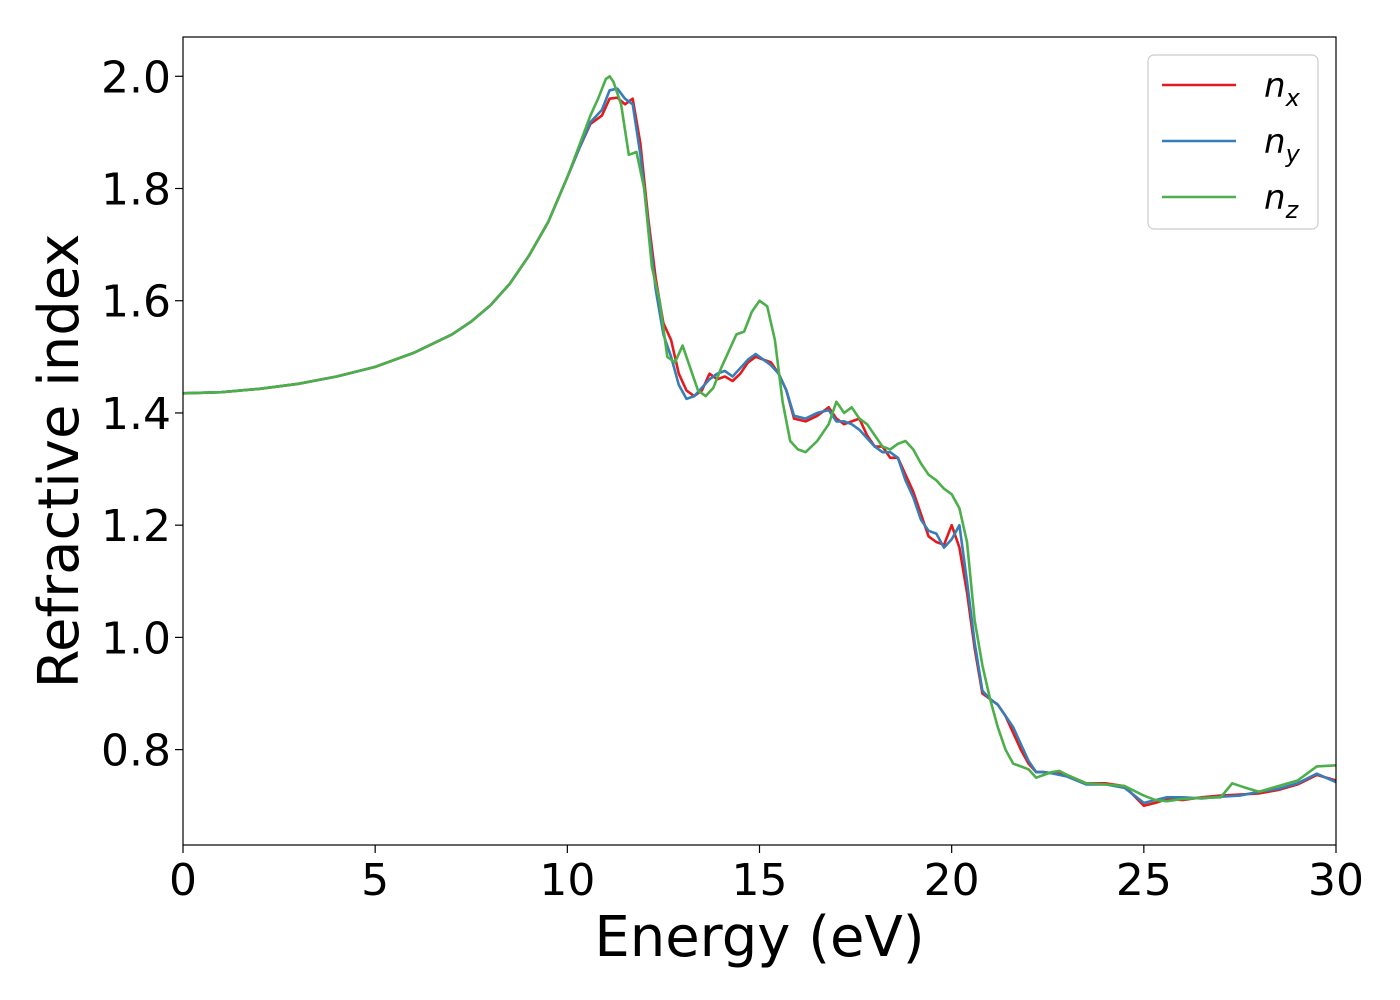  I want to click on x-tick-label: 5, so click(375, 880).